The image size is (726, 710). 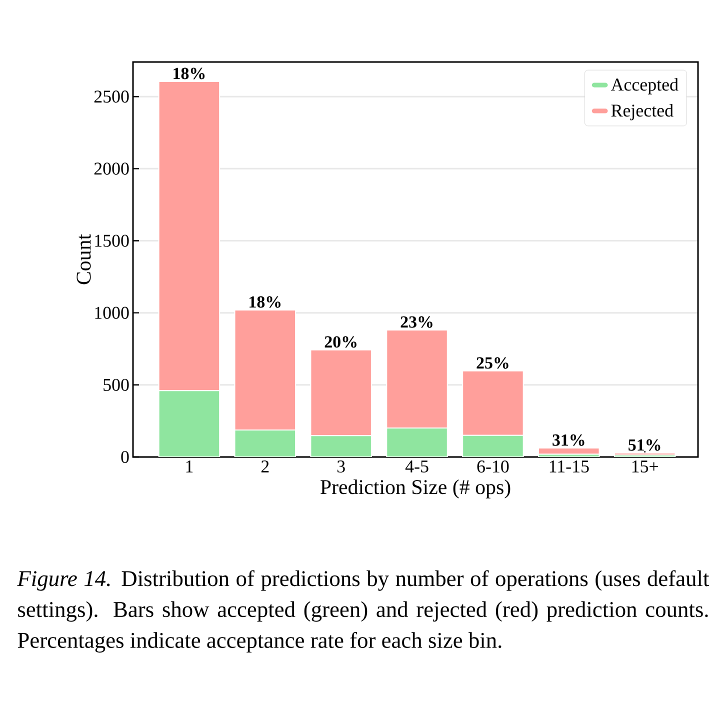 What do you see at coordinates (492, 363) in the screenshot?
I see `annotation: 25%` at bounding box center [492, 363].